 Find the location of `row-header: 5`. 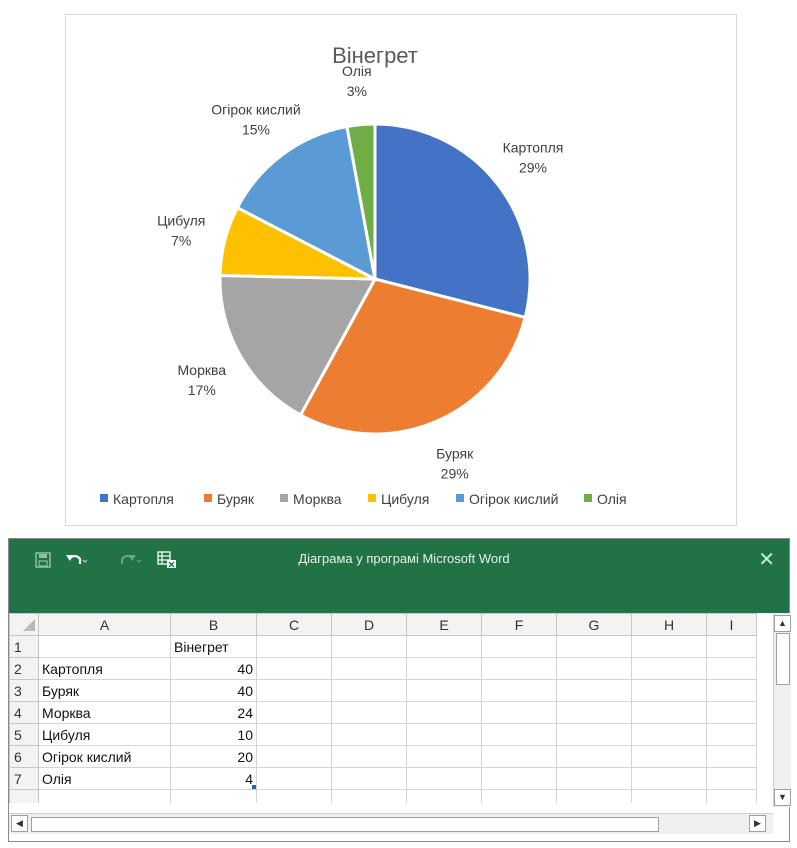

row-header: 5 is located at coordinates (24, 734).